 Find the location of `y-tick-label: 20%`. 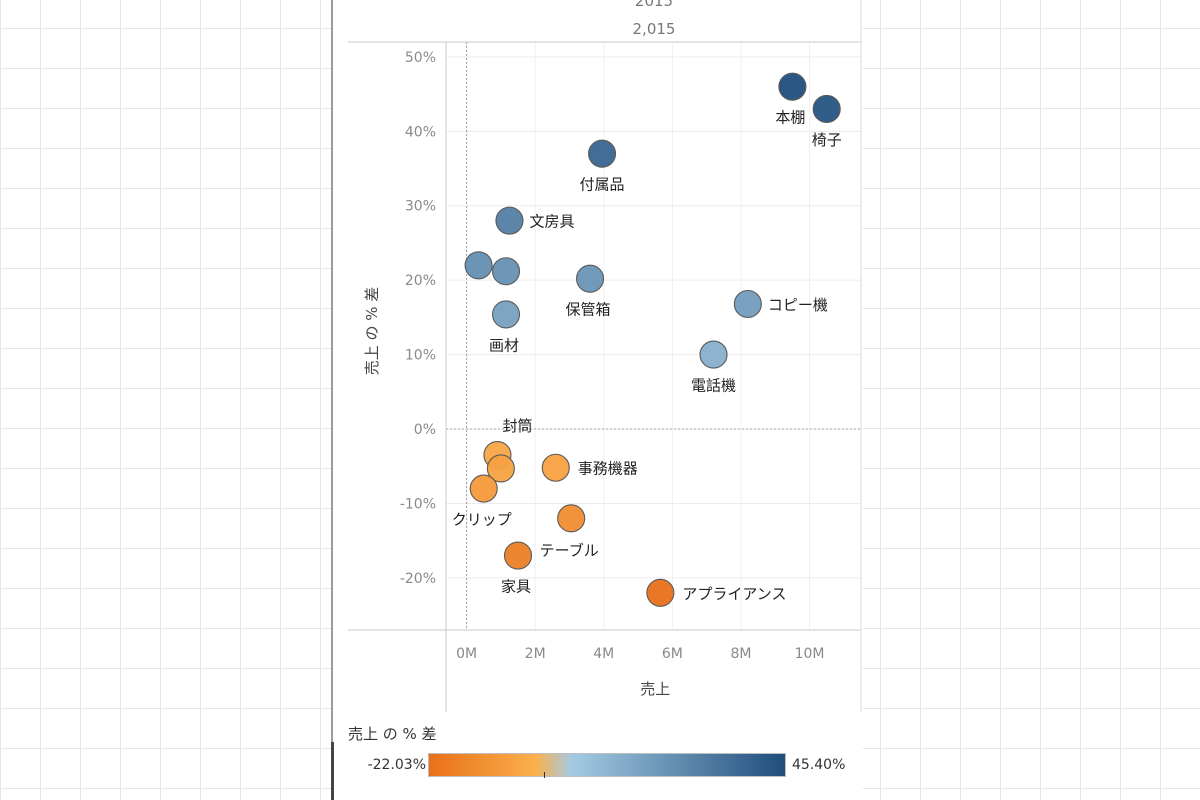

y-tick-label: 20% is located at coordinates (420, 281).